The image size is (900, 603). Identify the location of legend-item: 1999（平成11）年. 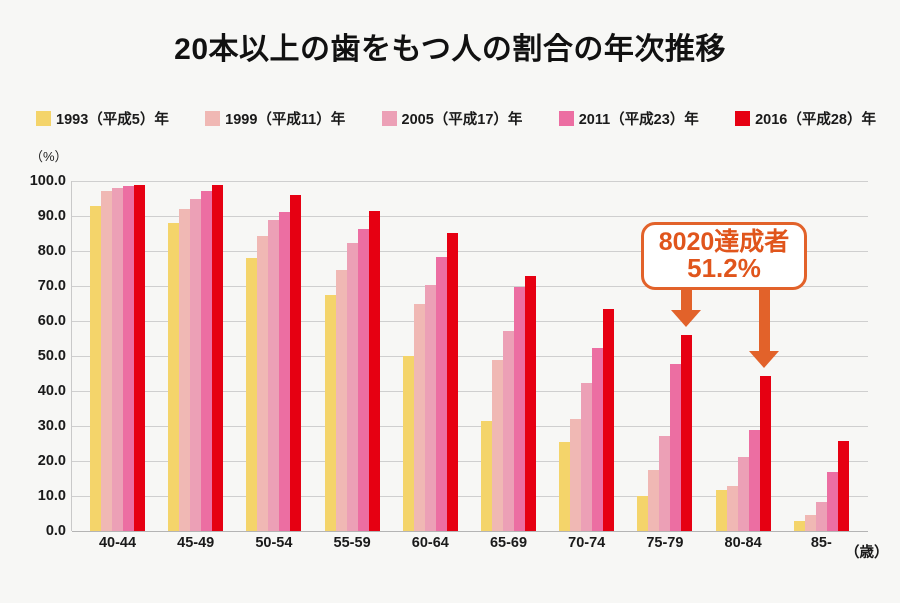
(275, 118).